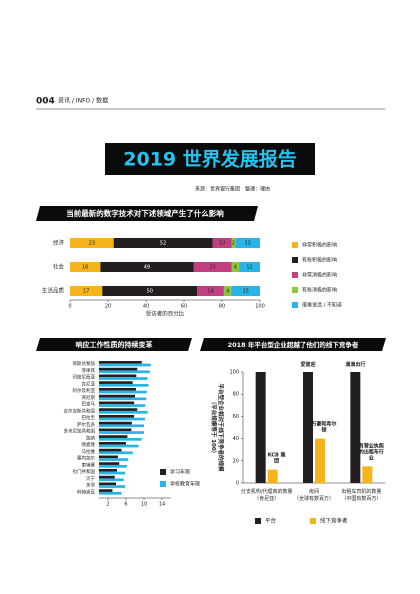  I want to click on y-tick-label: 萨尔瓦多, so click(86, 424).